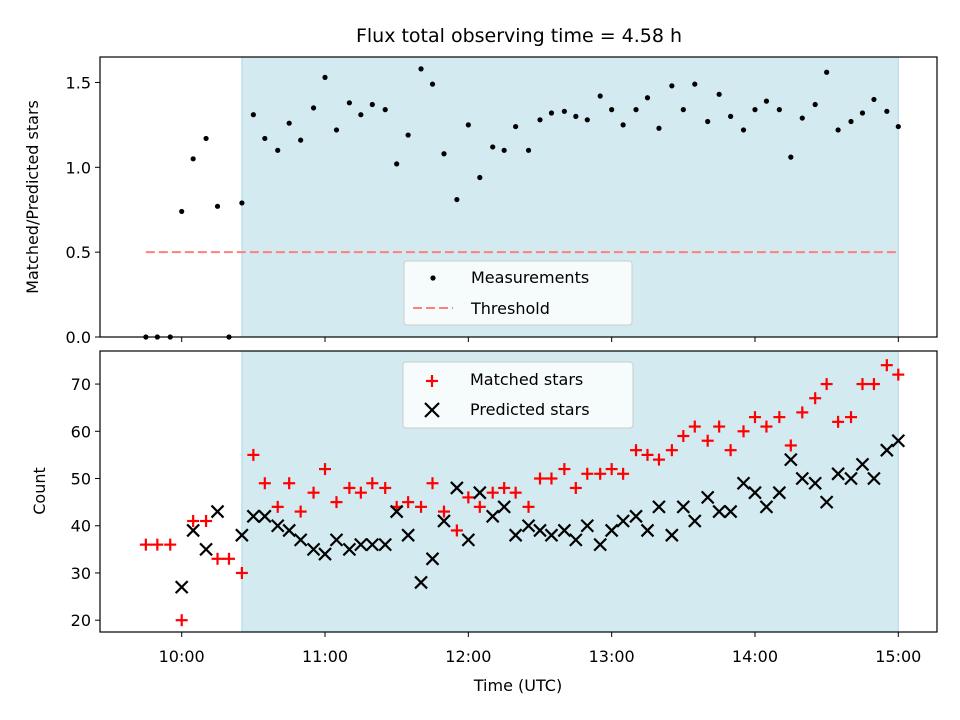  Describe the element at coordinates (433, 278) in the screenshot. I see `legend-measurements-marker` at that location.